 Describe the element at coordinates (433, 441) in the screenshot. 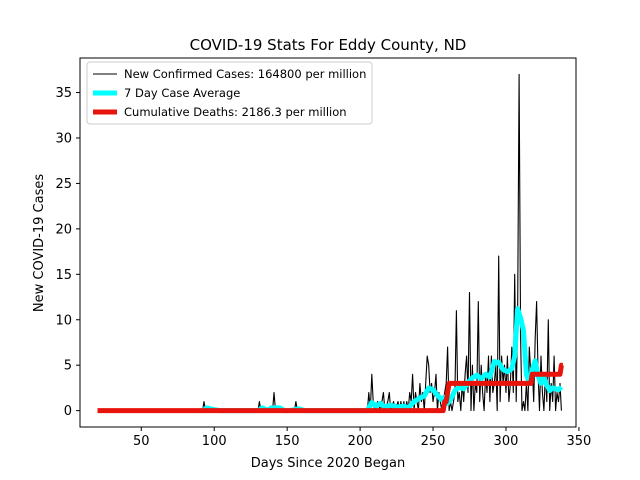

I see `x-tick-label: 250` at that location.